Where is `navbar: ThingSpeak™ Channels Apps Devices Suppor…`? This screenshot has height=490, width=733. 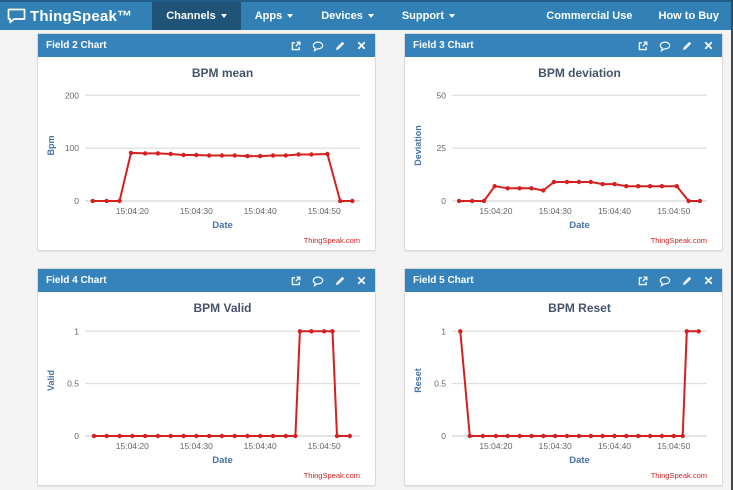 navbar: ThingSpeak™ Channels Apps Devices Suppor… is located at coordinates (365, 15).